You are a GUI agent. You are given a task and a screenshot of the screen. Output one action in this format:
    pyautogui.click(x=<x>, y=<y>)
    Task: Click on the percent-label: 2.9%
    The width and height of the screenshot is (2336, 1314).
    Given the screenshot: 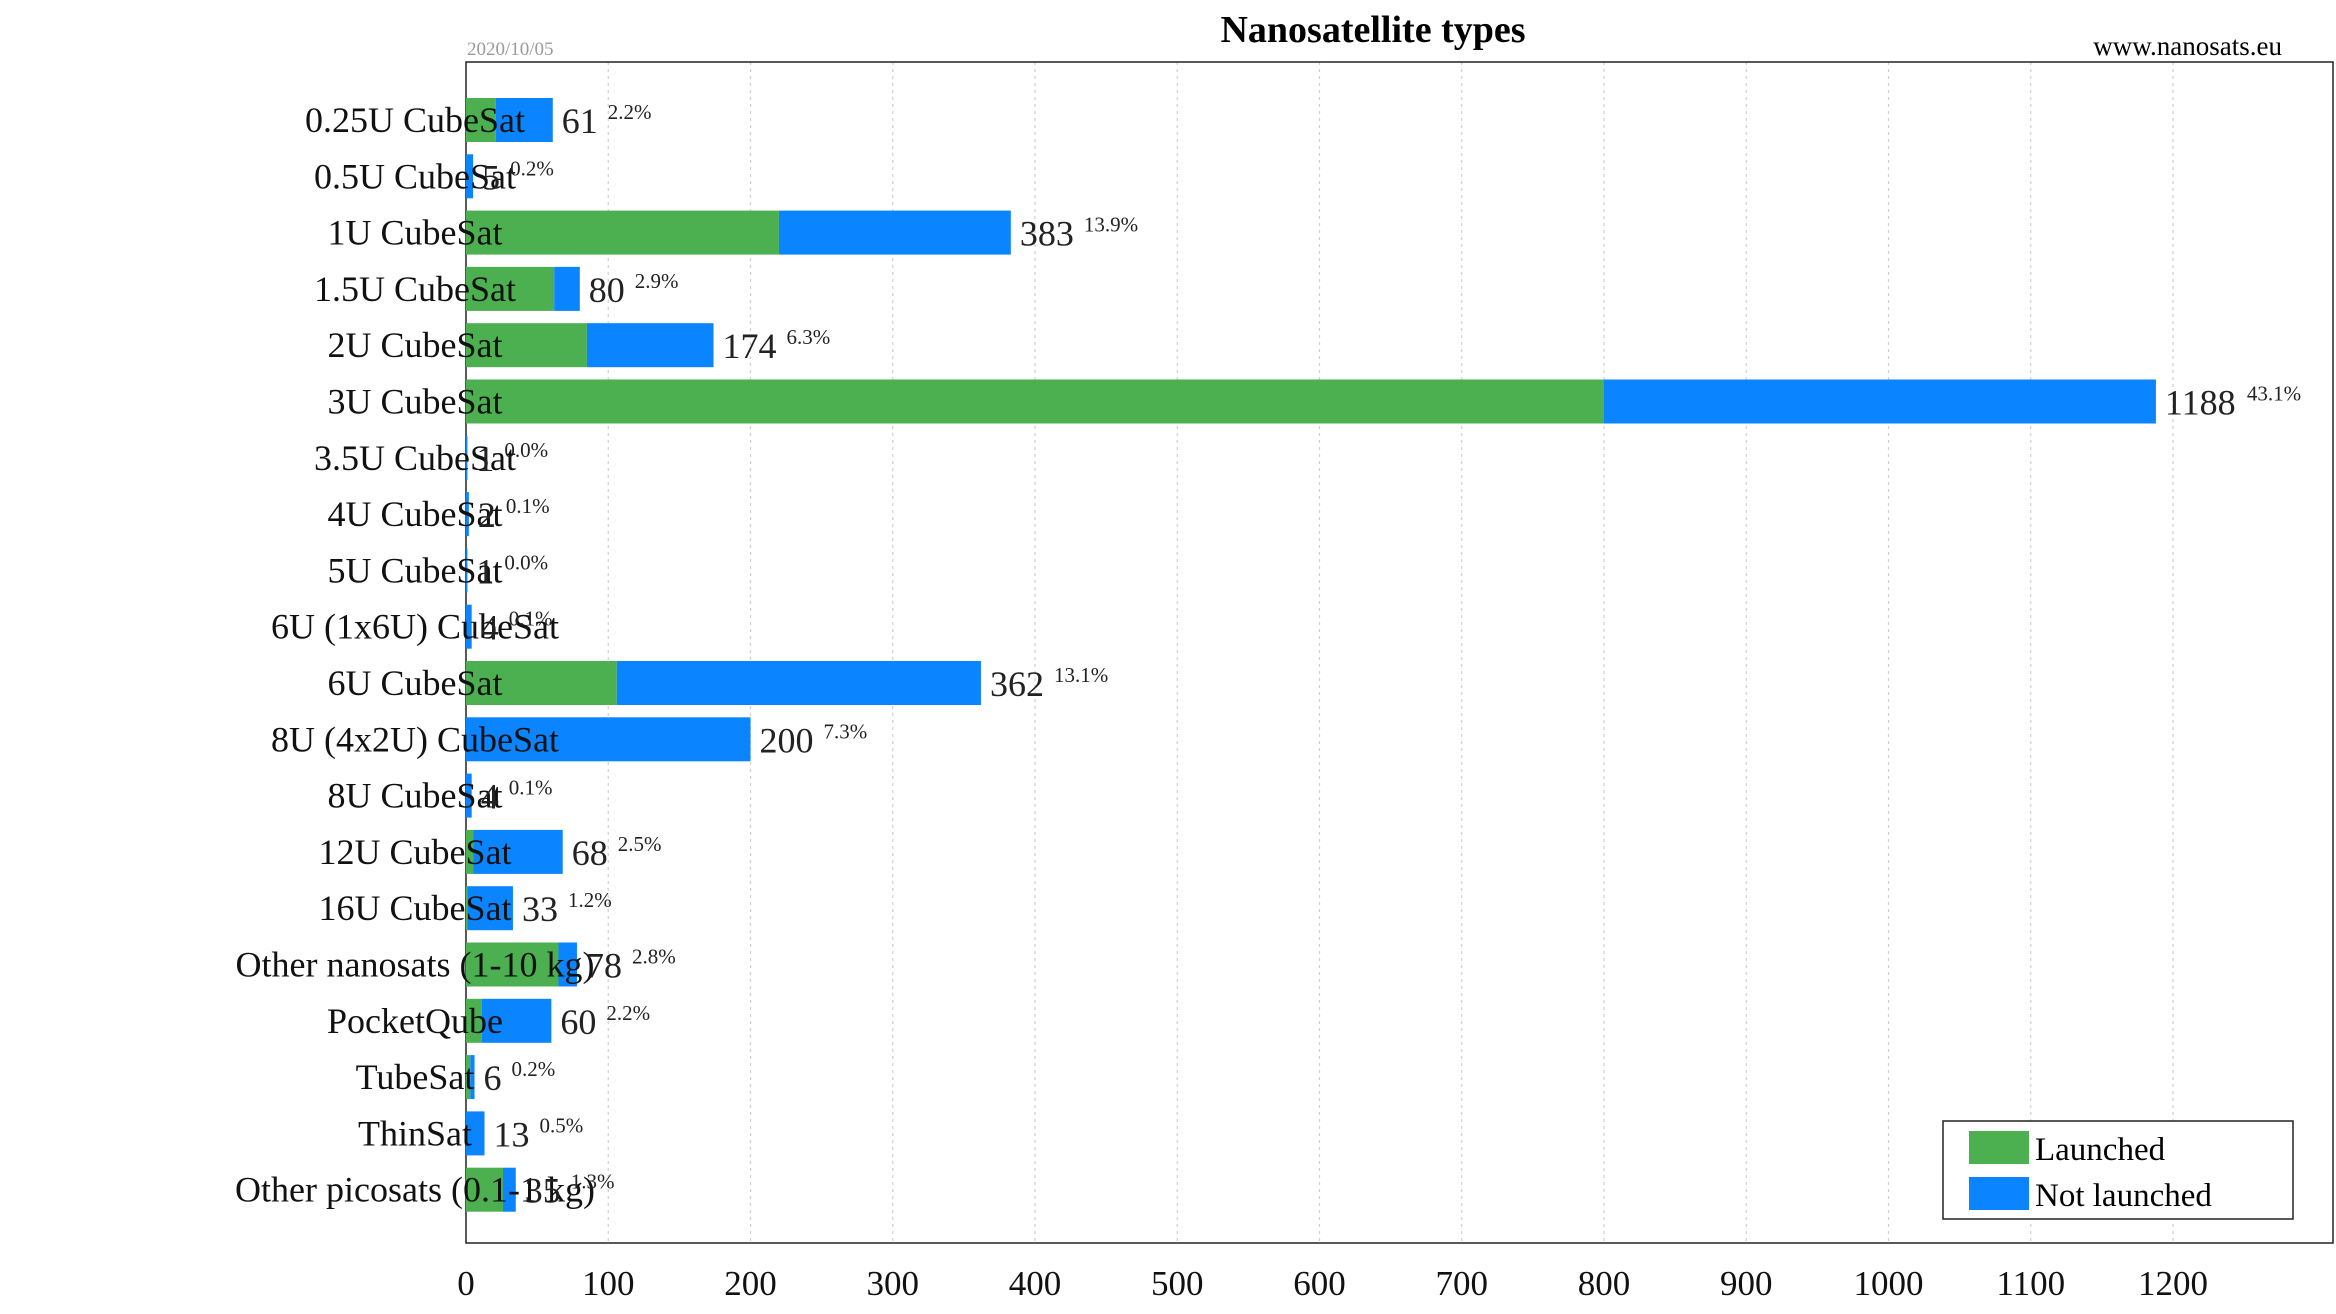 What is the action you would take?
    pyautogui.click(x=657, y=281)
    